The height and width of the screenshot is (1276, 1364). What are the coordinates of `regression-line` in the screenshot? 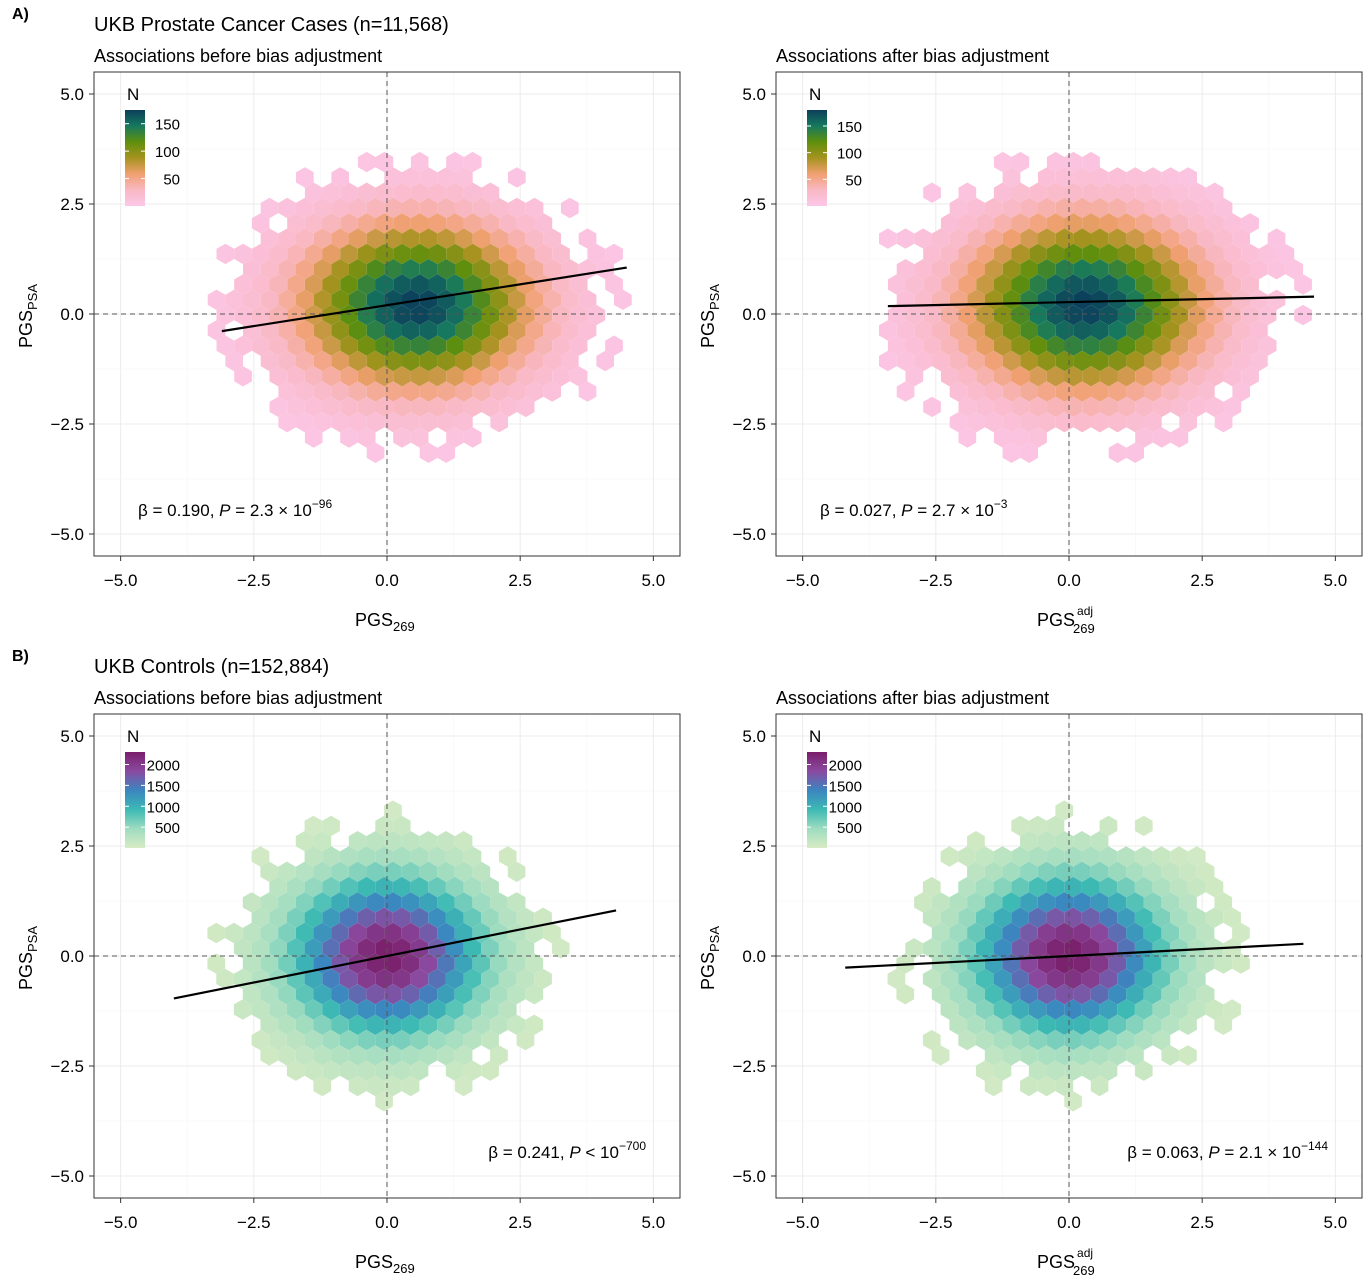 It's located at (424, 299).